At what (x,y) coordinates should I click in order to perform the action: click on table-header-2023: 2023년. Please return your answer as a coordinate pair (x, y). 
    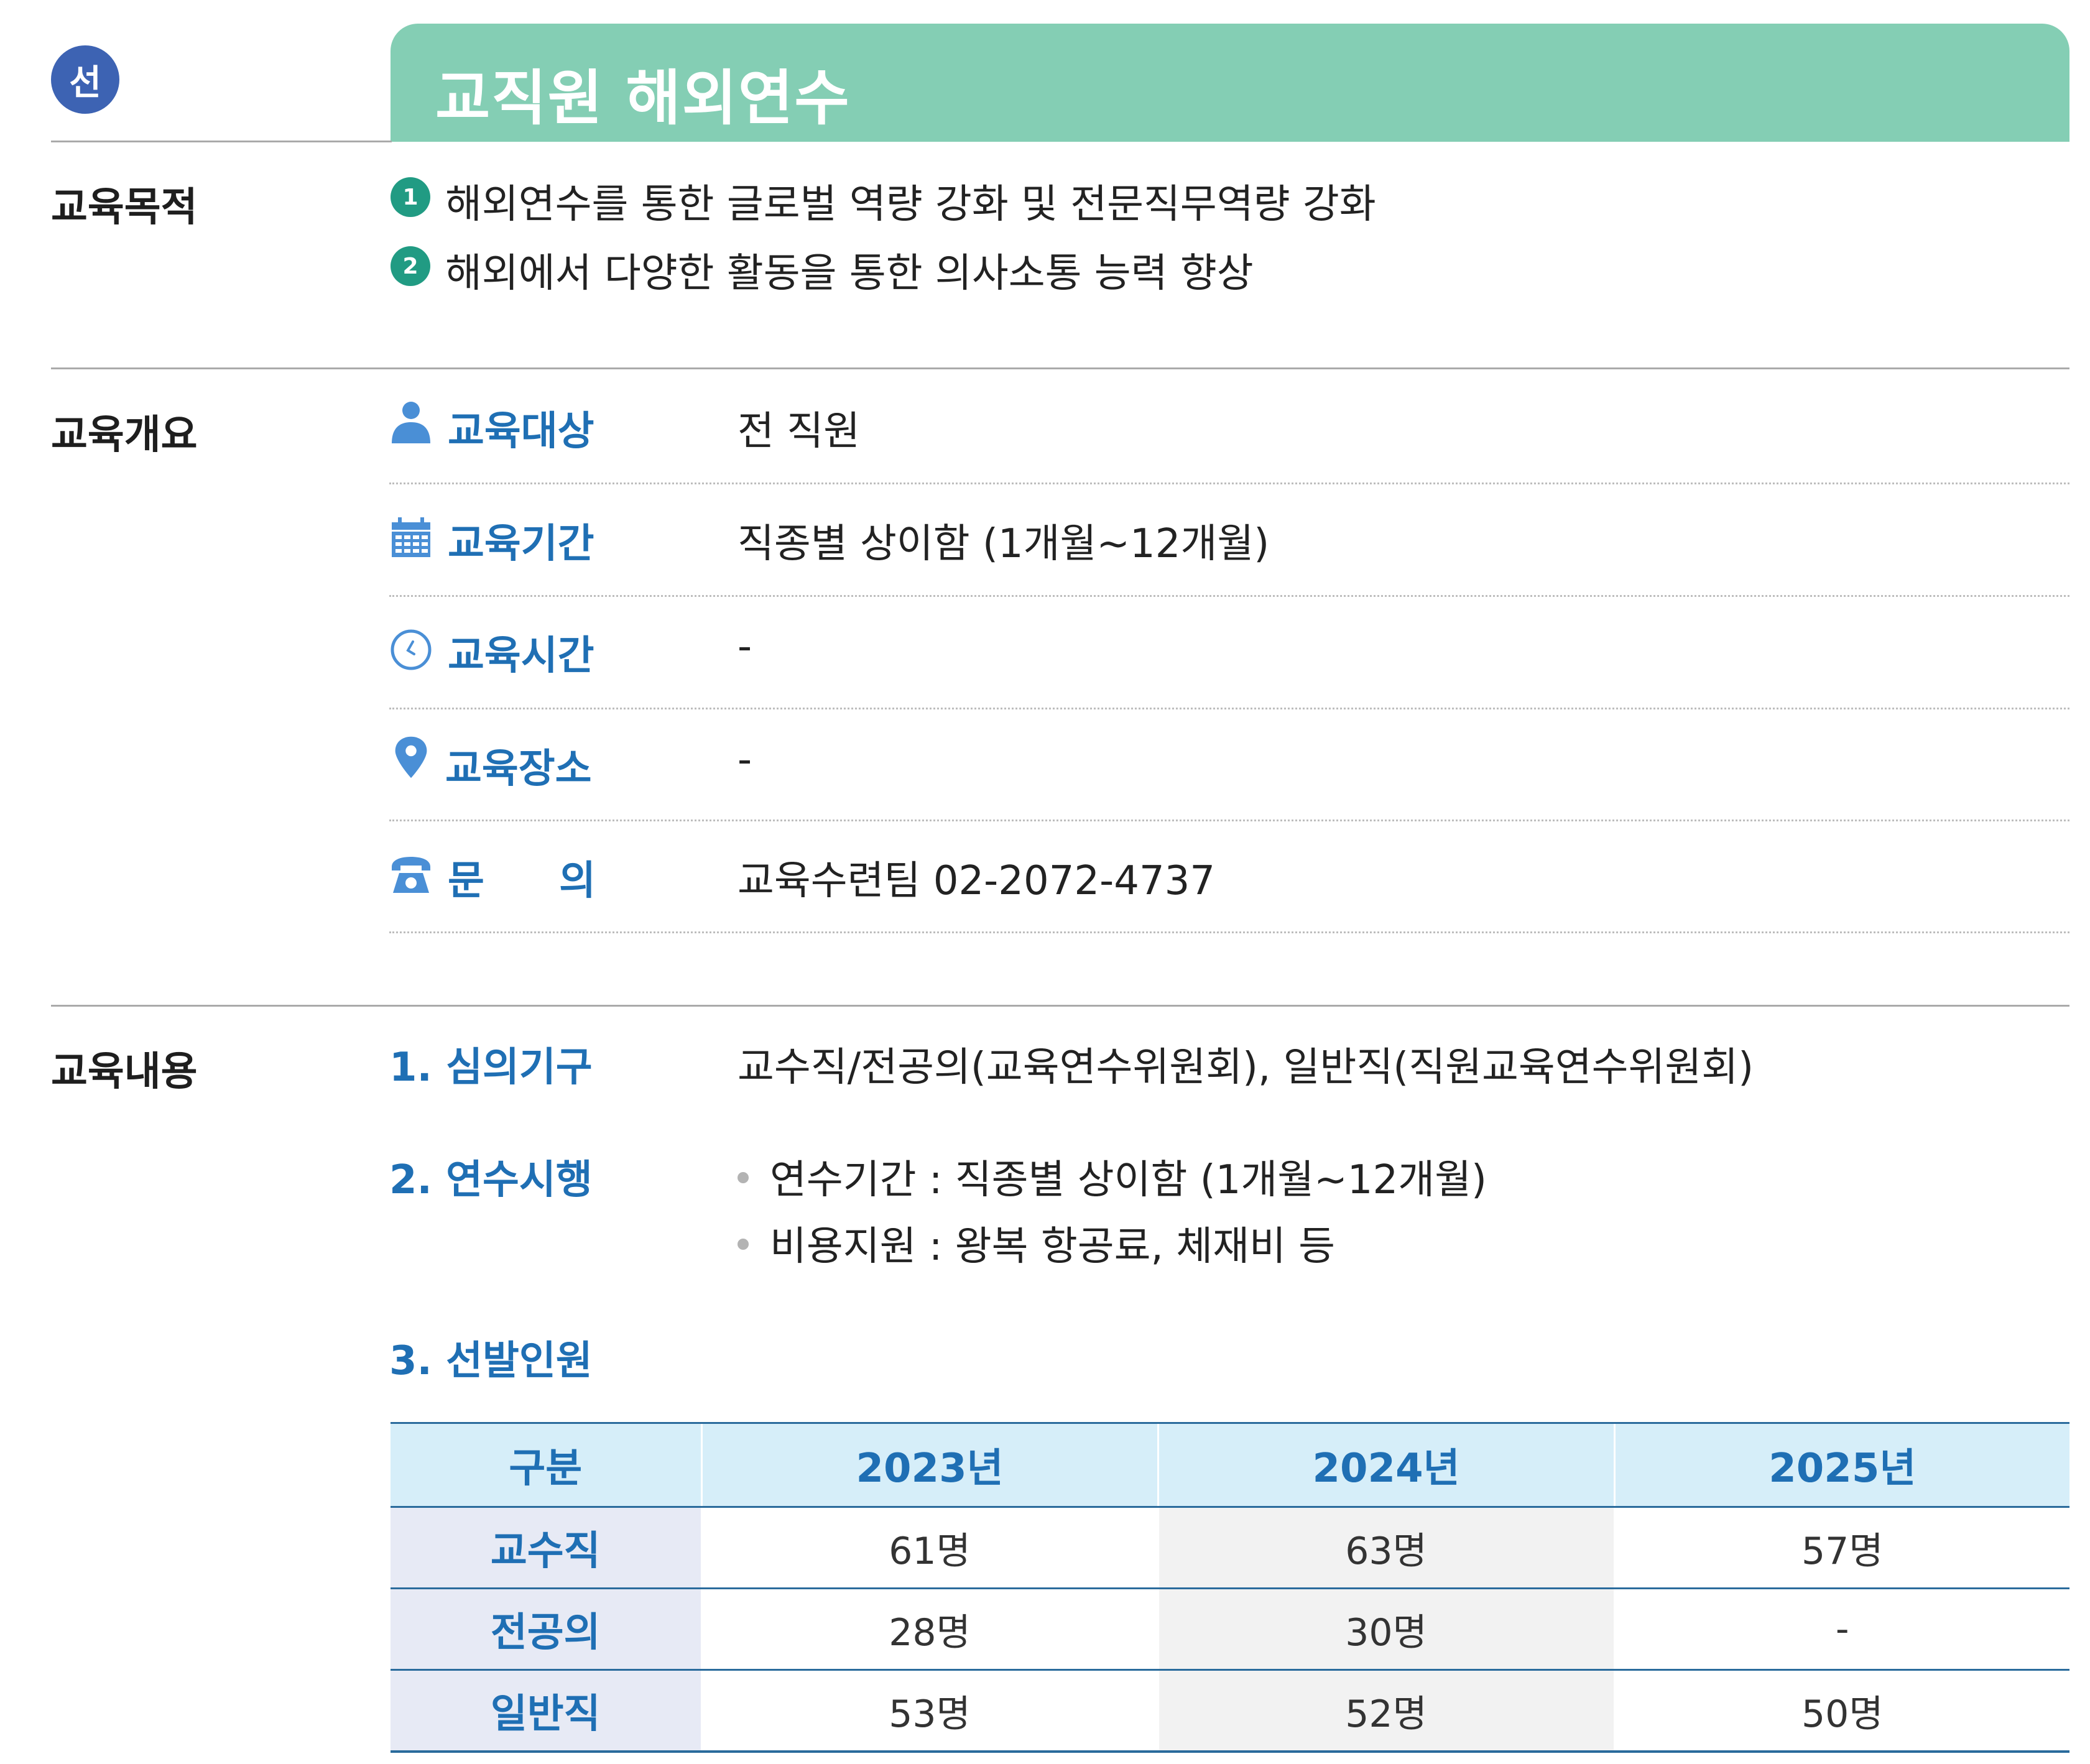
    Looking at the image, I should click on (930, 1466).